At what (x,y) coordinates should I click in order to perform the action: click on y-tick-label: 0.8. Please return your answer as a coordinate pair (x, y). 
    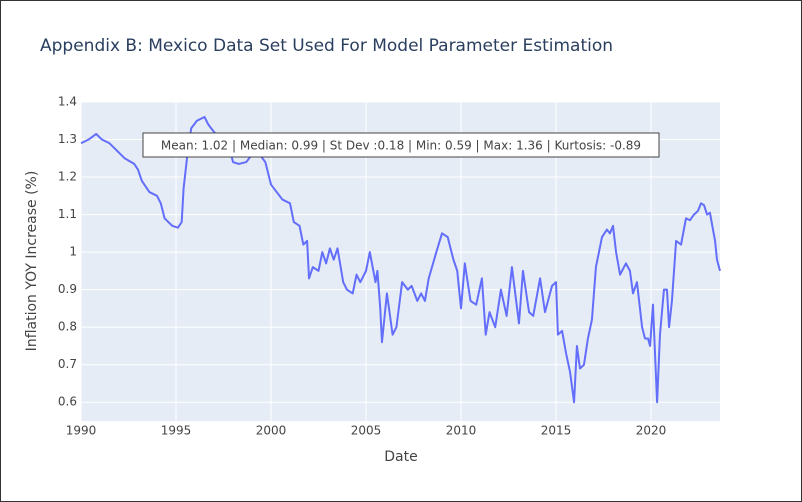
    Looking at the image, I should click on (67, 327).